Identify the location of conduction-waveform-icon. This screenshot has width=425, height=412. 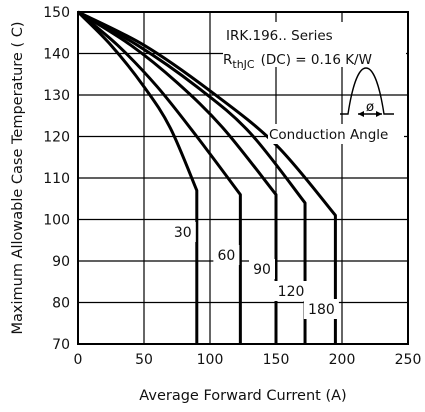
(367, 92).